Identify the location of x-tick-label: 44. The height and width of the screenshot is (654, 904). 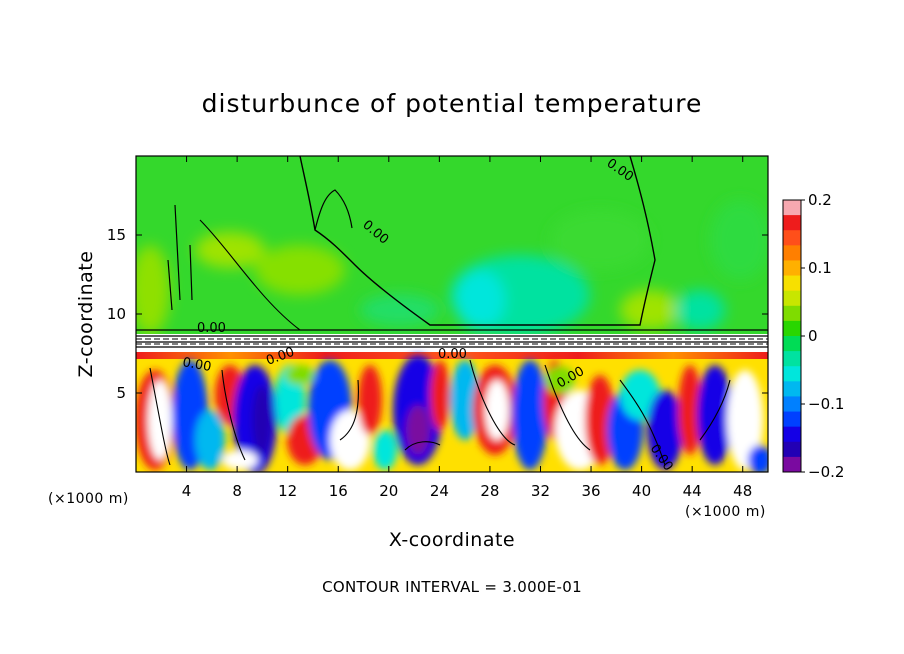
(692, 491).